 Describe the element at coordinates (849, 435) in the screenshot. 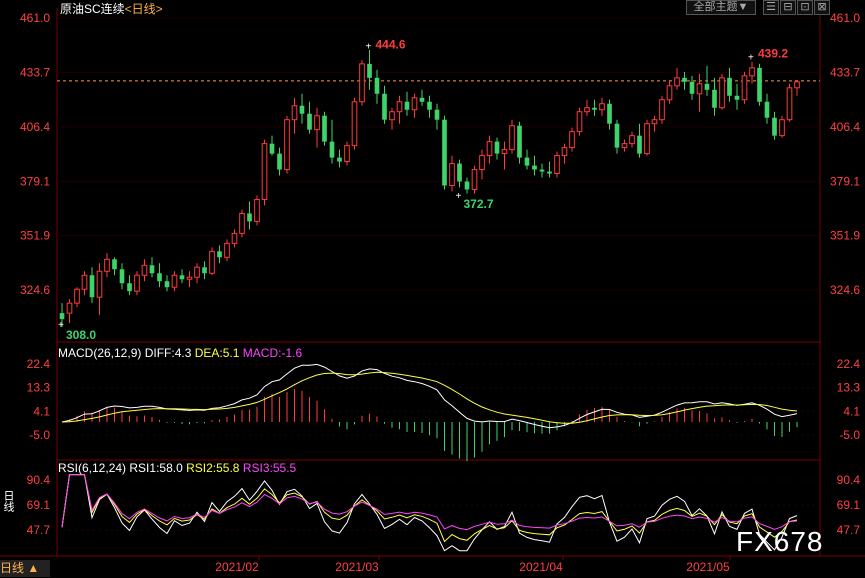

I see `macd-tick-right: -5.0` at that location.